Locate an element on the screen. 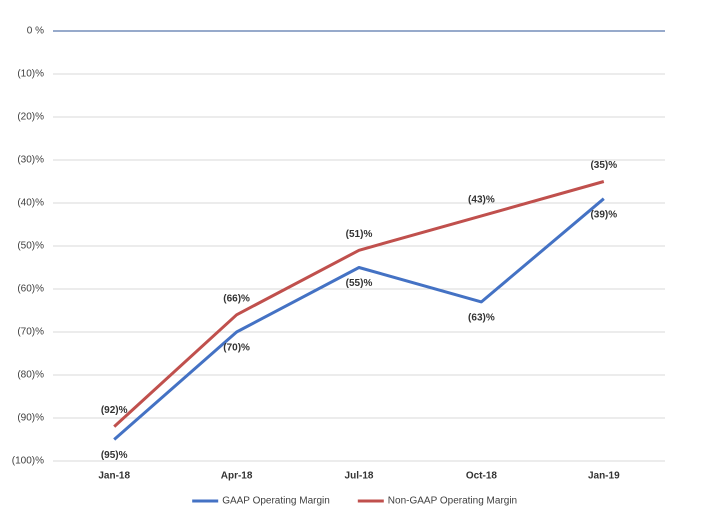 The width and height of the screenshot is (701, 525). data-label: (66)% is located at coordinates (236, 298).